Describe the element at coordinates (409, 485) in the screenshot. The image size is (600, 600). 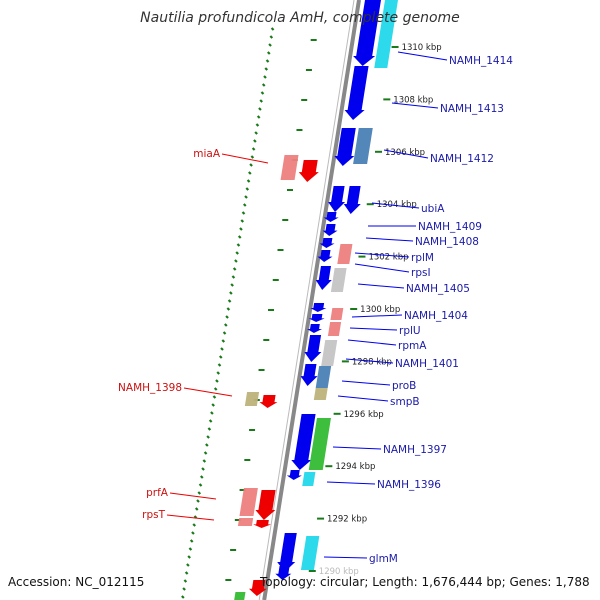
I see `gene-label-NAMH_1396: NAMH_1396` at that location.